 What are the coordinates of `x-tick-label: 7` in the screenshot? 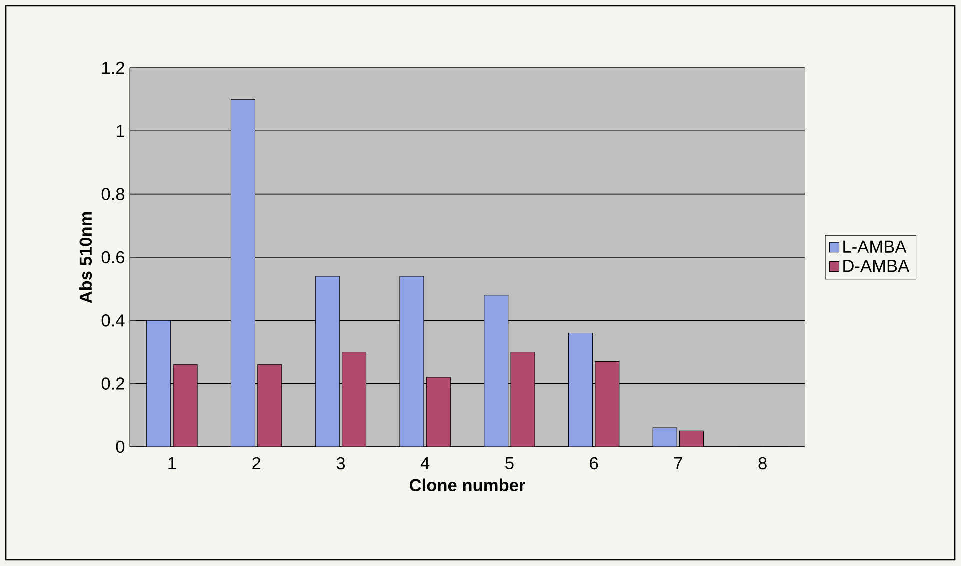 It's located at (678, 463).